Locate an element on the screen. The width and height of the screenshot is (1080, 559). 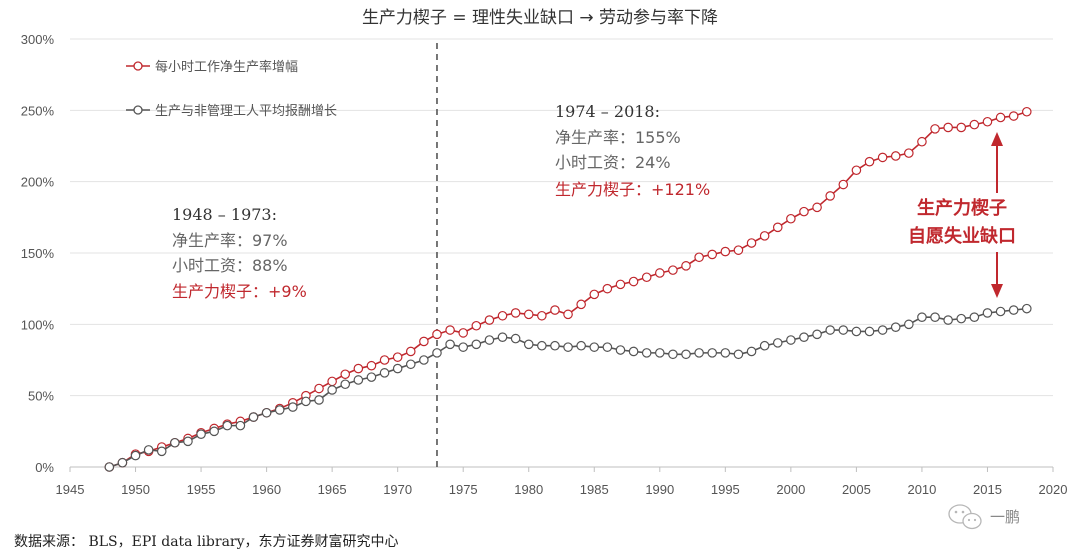
y-tick-label: 250% is located at coordinates (38, 110).